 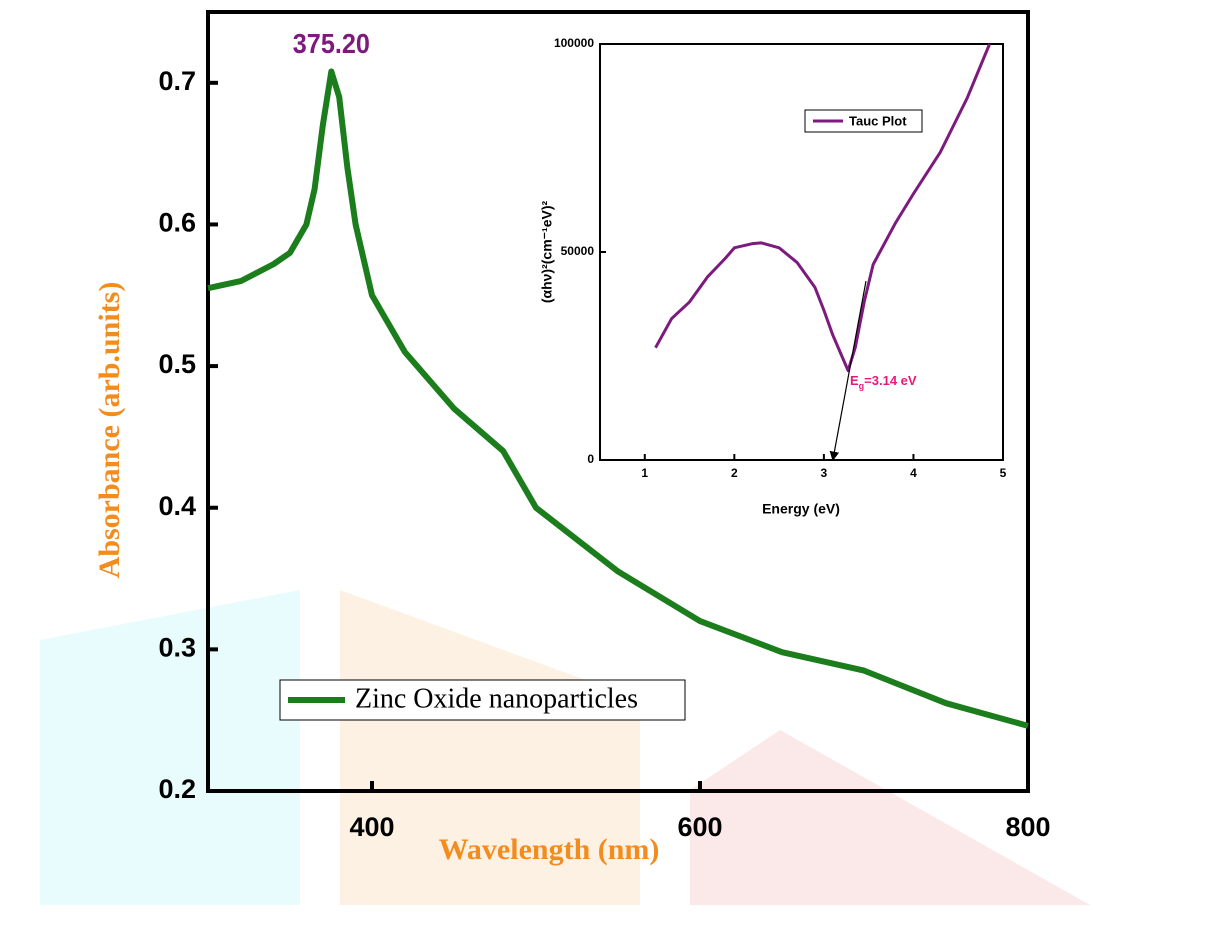 What do you see at coordinates (177, 81) in the screenshot?
I see `y-tick-label: 0.7` at bounding box center [177, 81].